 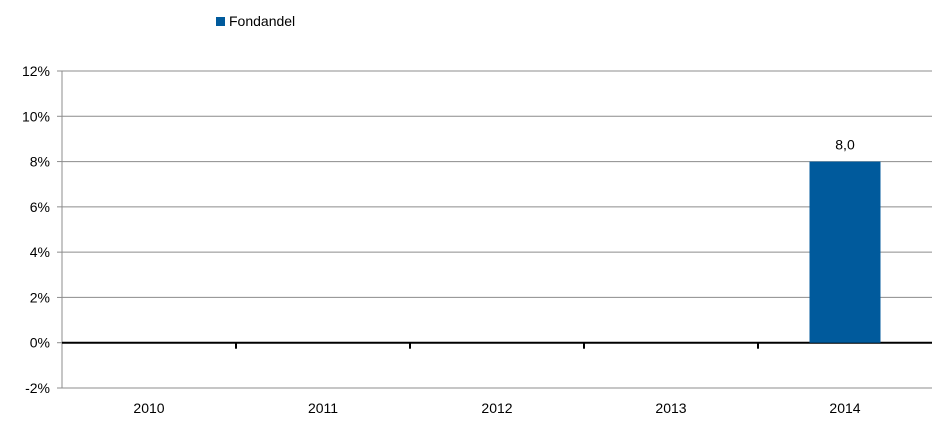 What do you see at coordinates (670, 408) in the screenshot?
I see `x-tick-label: 2013` at bounding box center [670, 408].